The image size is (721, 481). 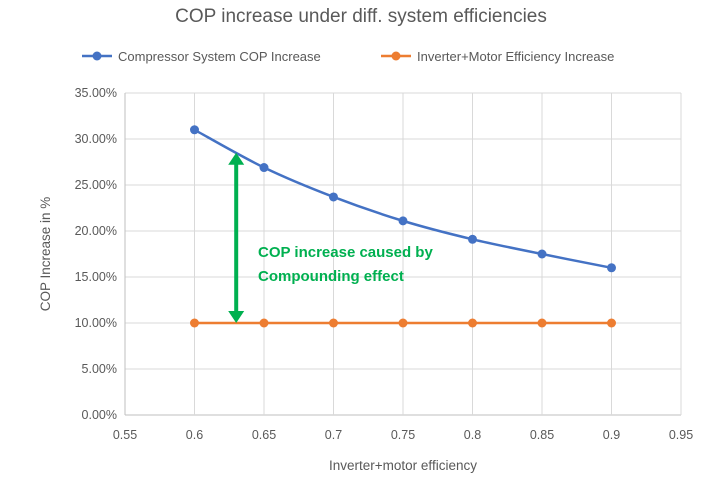 I want to click on x-tick-label: 0.8, so click(x=472, y=435).